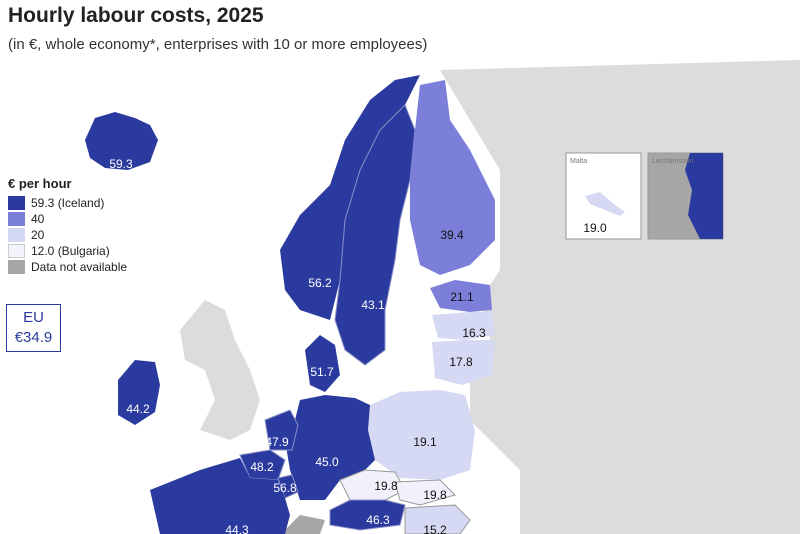  I want to click on value-estonia: 21.1, so click(462, 297).